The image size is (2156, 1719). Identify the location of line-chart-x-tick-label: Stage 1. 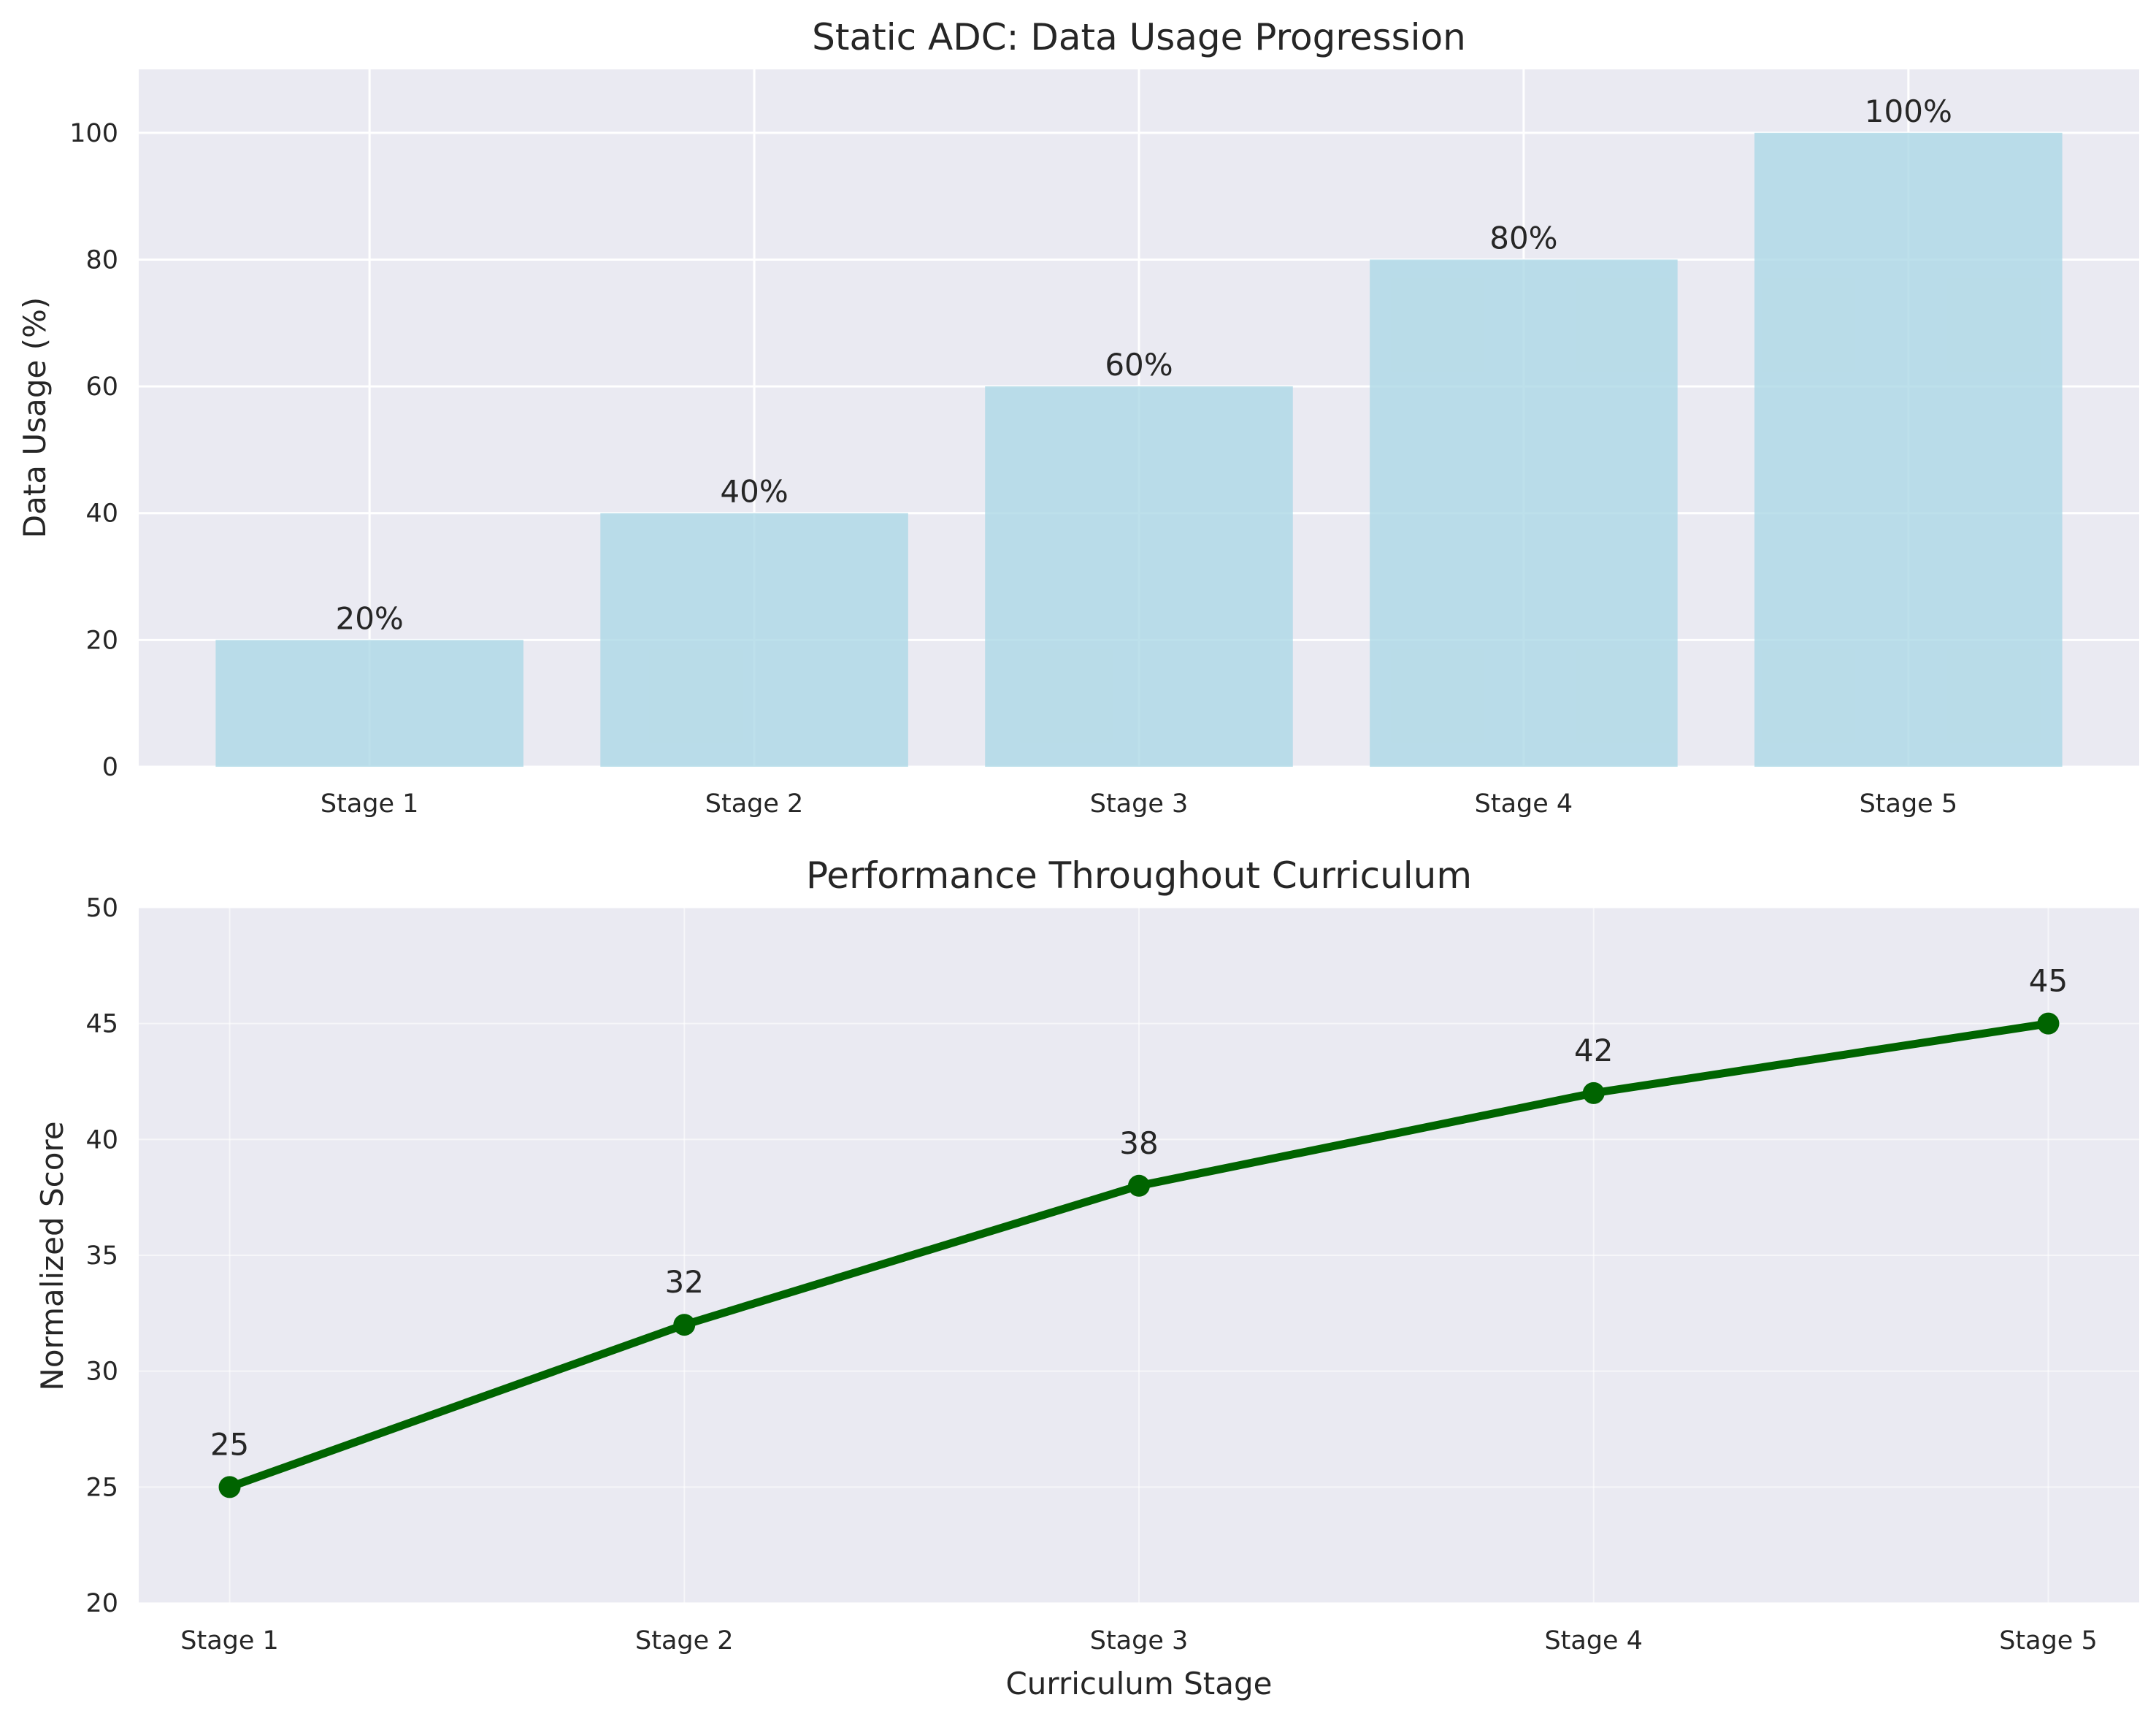
(229, 1640).